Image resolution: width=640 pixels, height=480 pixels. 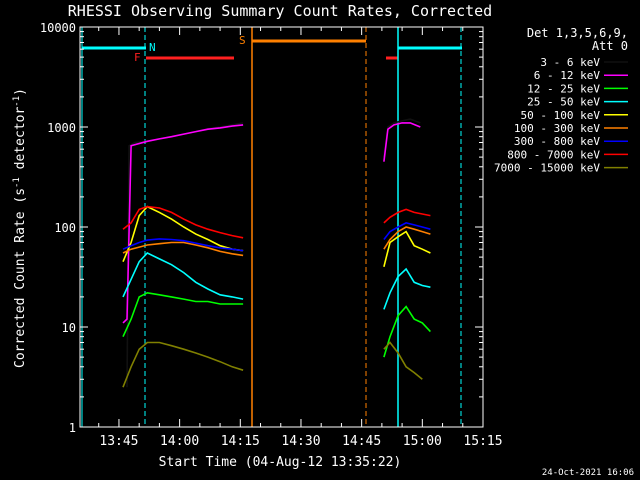 I want to click on legend-header-line1: Det 1,3,5,6,9,, so click(x=577, y=33).